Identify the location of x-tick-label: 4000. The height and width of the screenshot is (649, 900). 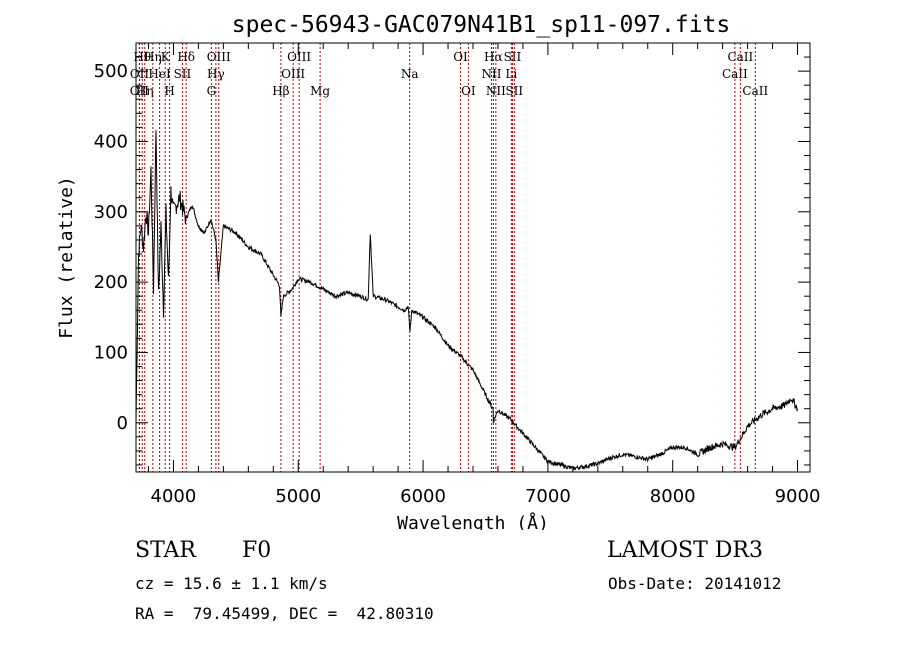
(174, 496).